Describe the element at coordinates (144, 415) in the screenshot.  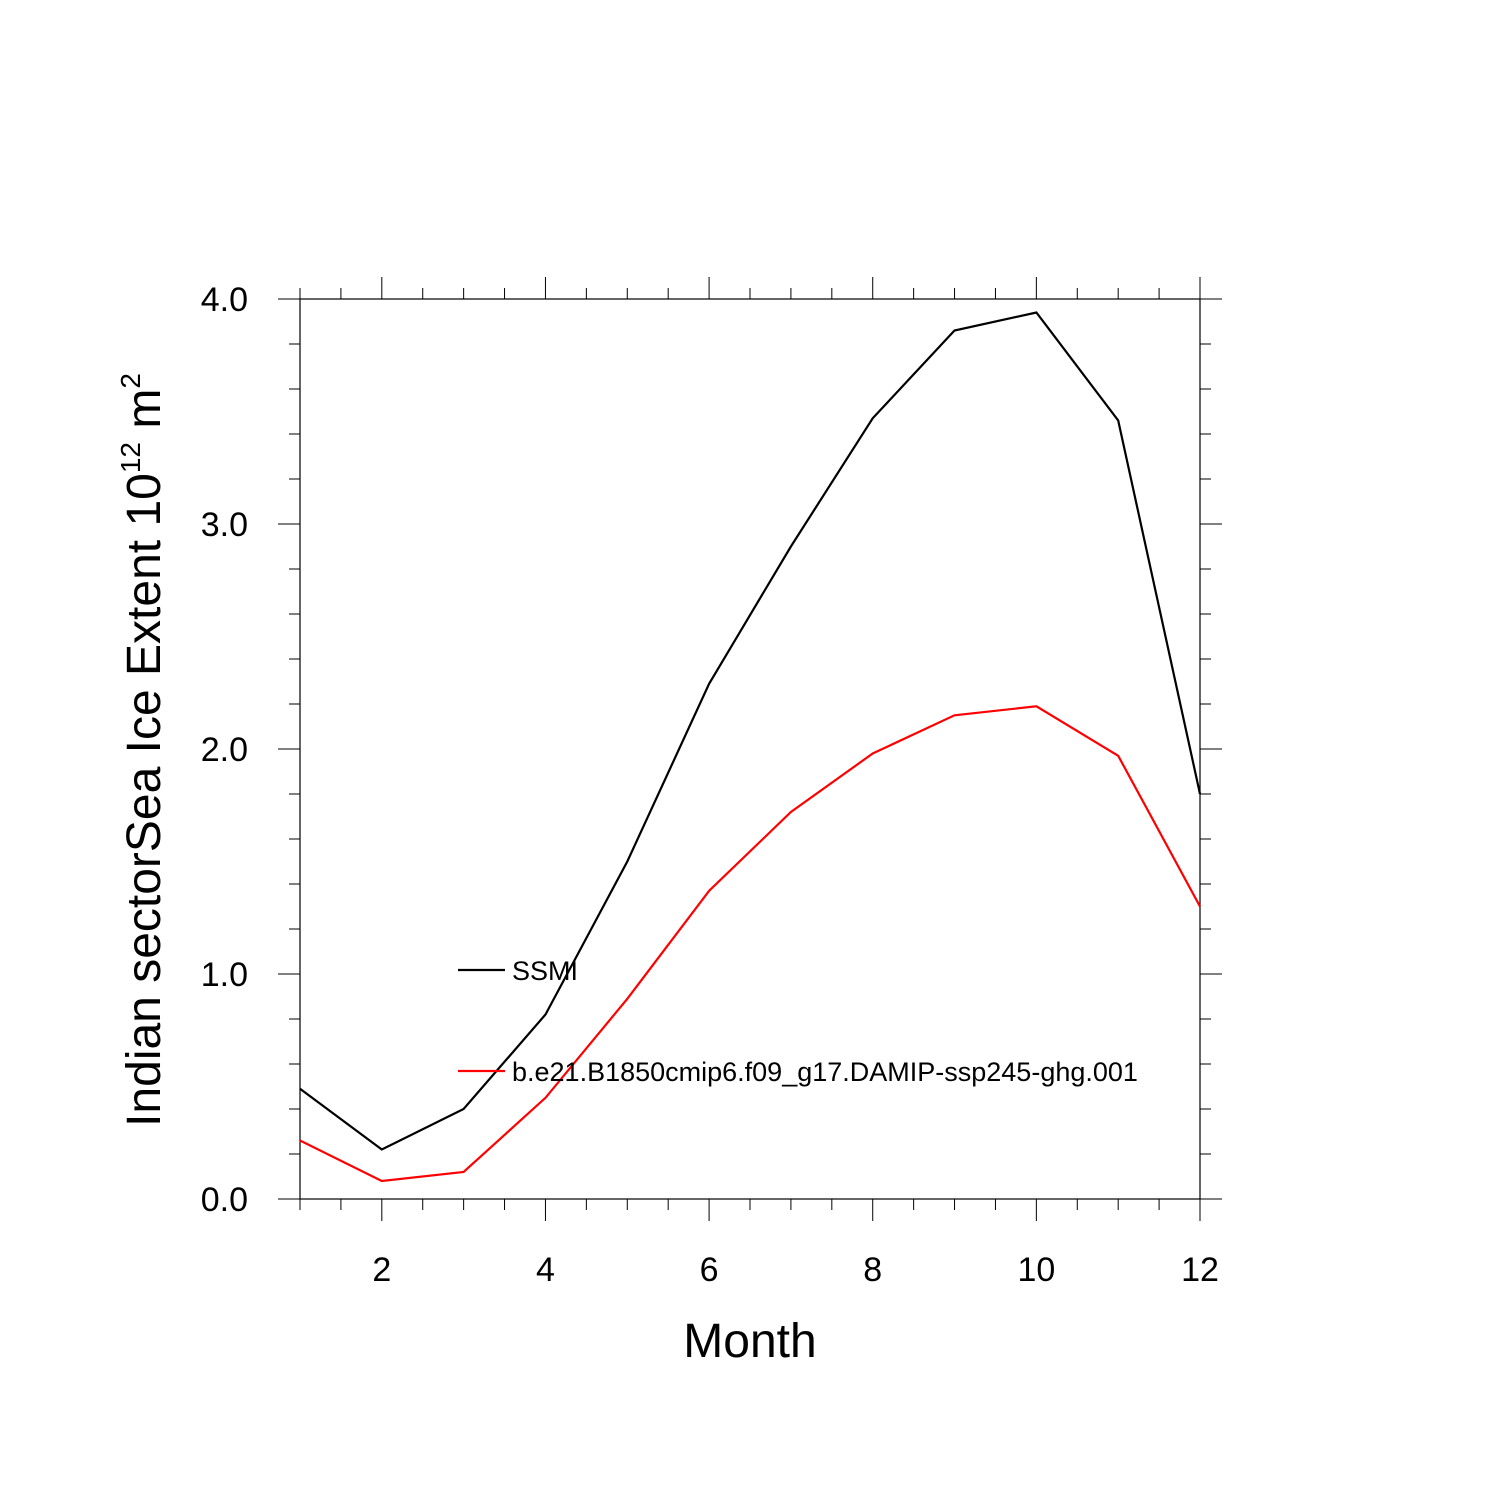
I see `y-axis-title-unit: m` at that location.